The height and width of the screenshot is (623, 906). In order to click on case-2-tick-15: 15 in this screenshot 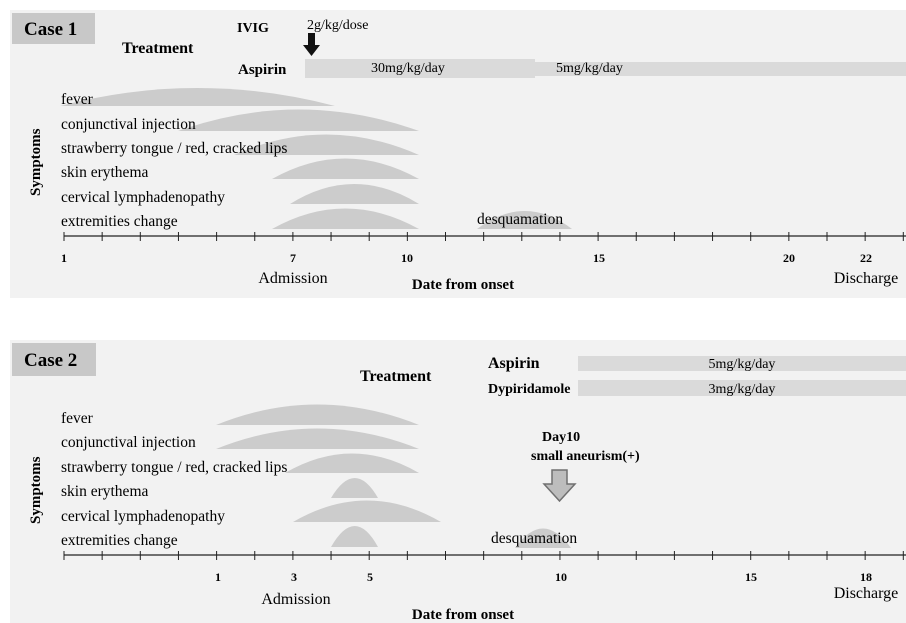, I will do `click(751, 577)`.